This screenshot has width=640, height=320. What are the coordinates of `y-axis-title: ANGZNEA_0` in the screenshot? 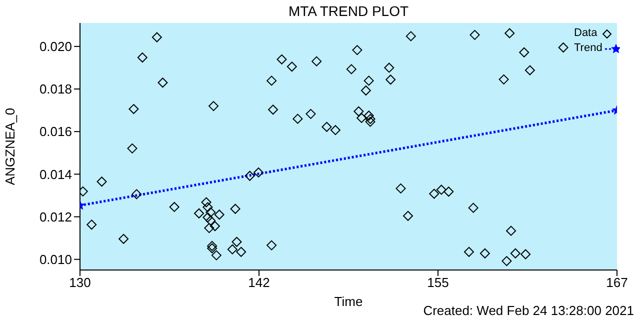 It's located at (10, 147).